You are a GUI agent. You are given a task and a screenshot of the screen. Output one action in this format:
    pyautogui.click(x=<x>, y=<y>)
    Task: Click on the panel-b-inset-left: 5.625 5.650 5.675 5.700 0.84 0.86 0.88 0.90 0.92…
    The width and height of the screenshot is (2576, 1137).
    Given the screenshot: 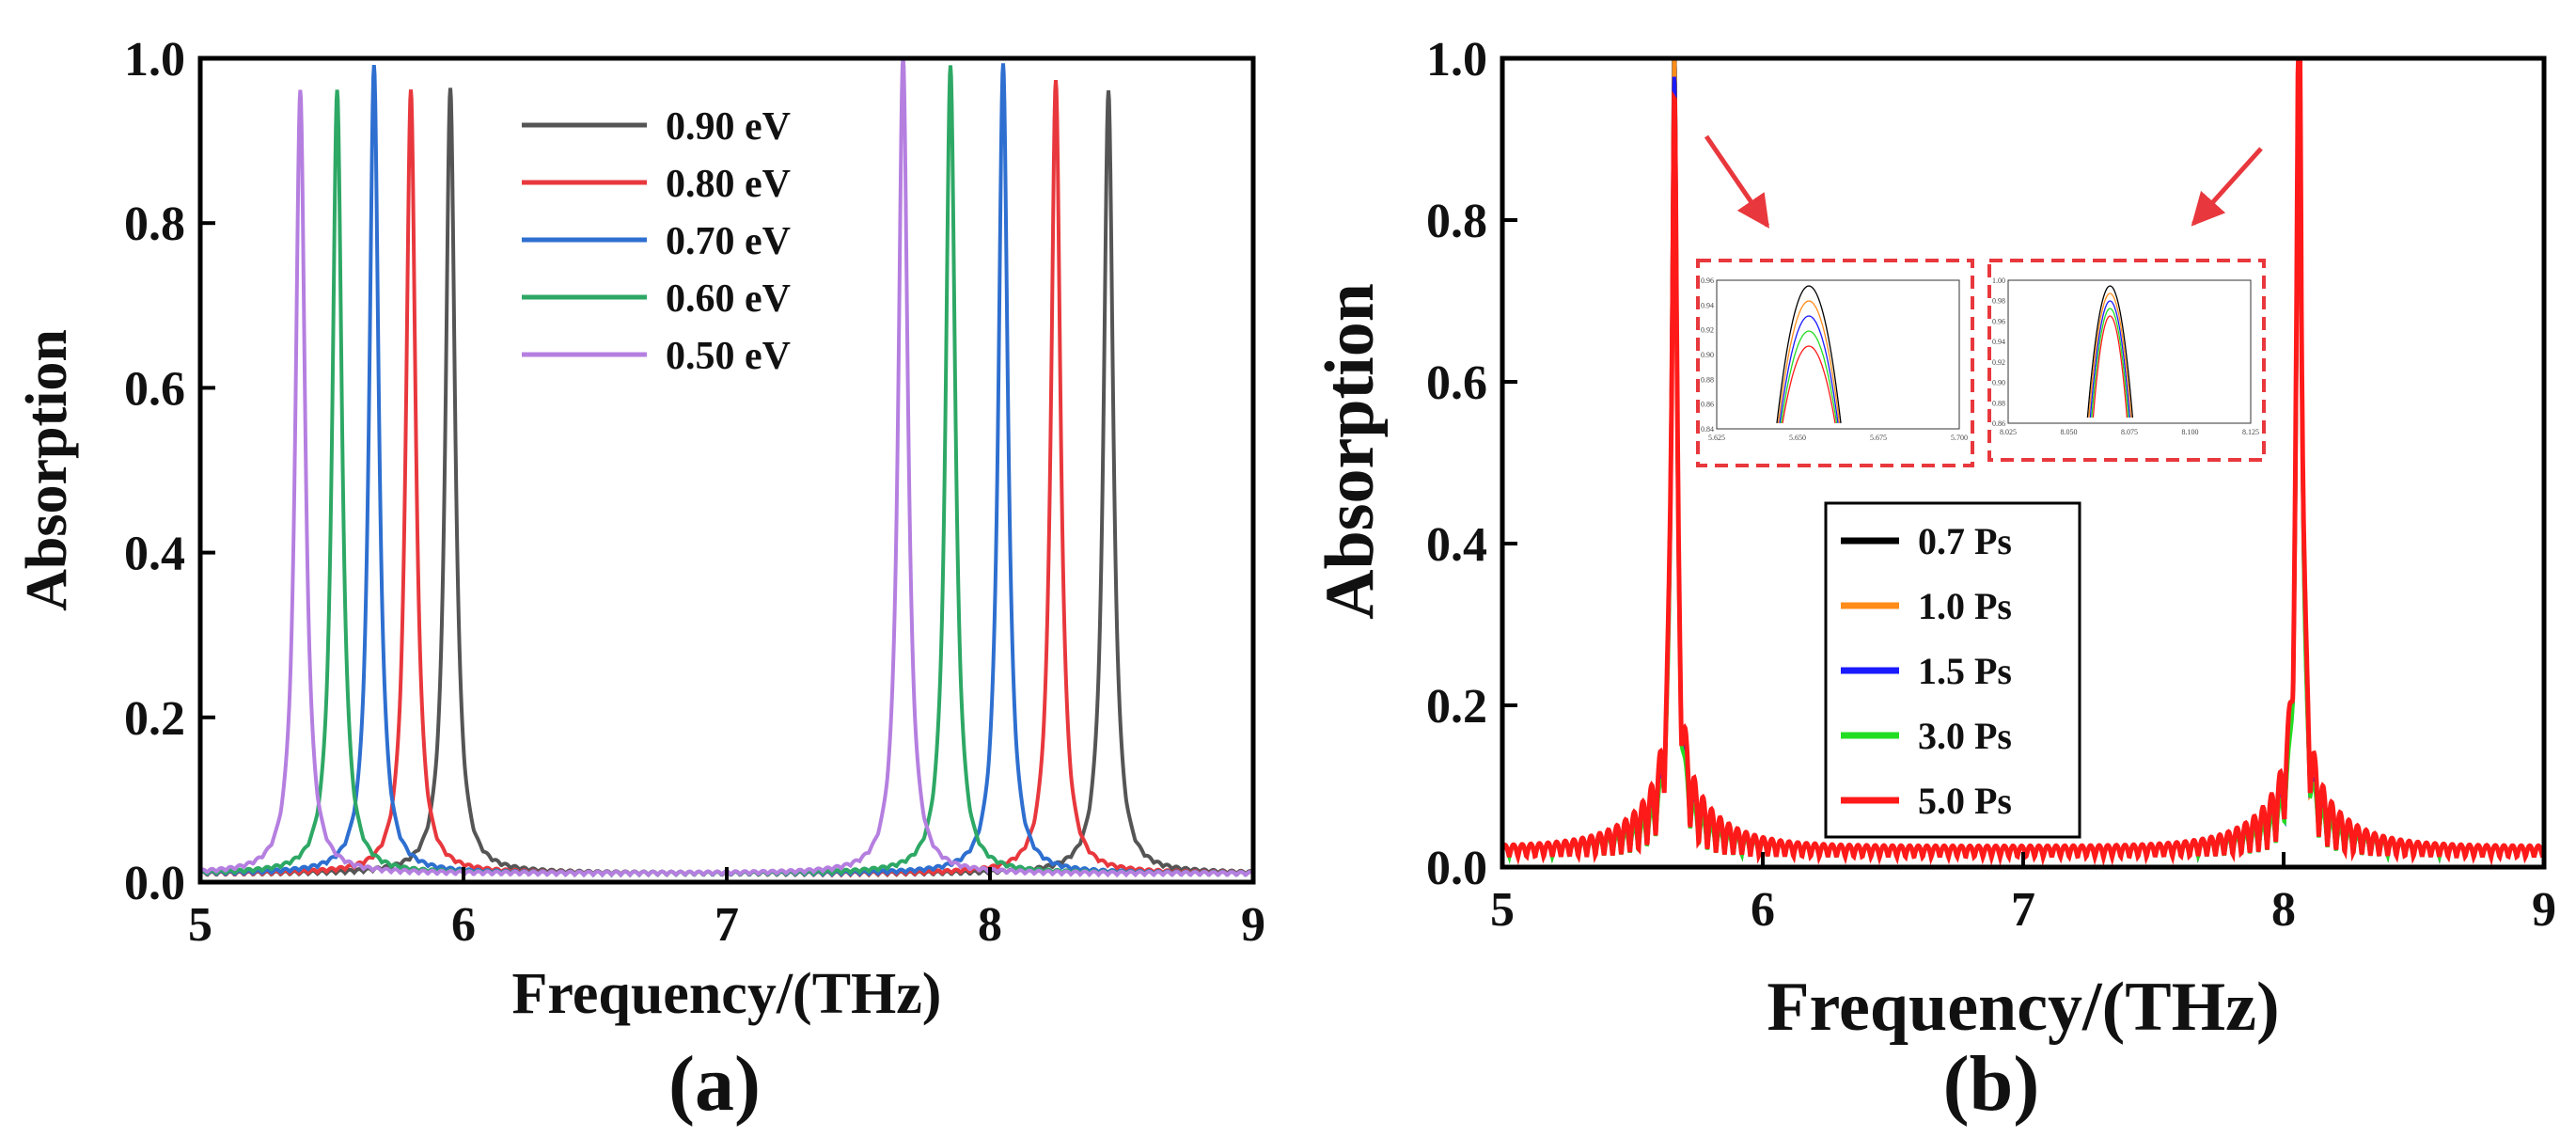 What is the action you would take?
    pyautogui.click(x=1835, y=363)
    